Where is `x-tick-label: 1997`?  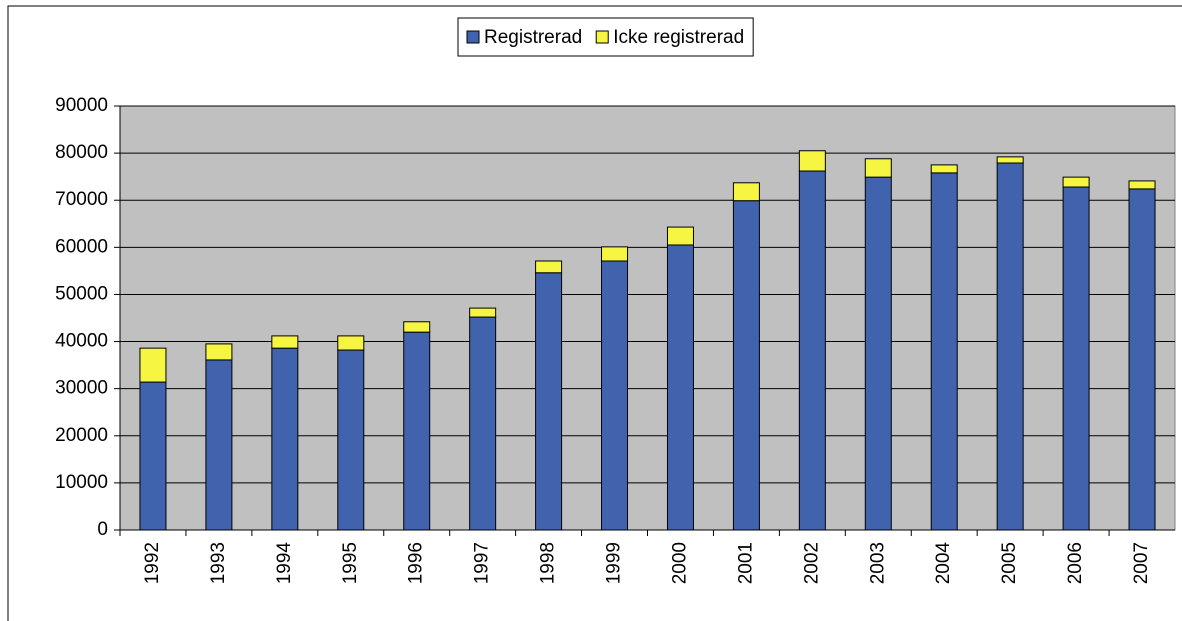
x-tick-label: 1997 is located at coordinates (482, 563).